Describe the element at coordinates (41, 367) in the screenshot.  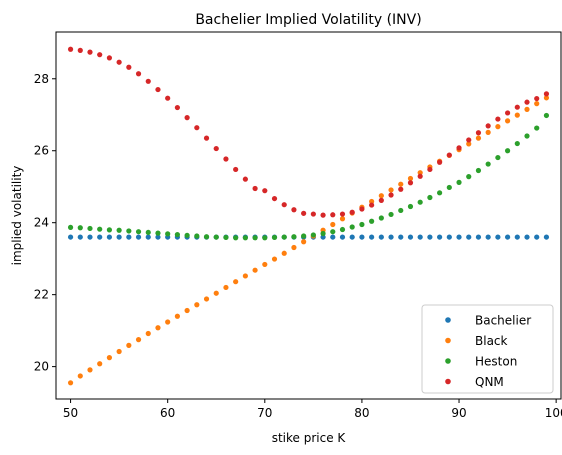
I see `y-tick-label: 20` at that location.